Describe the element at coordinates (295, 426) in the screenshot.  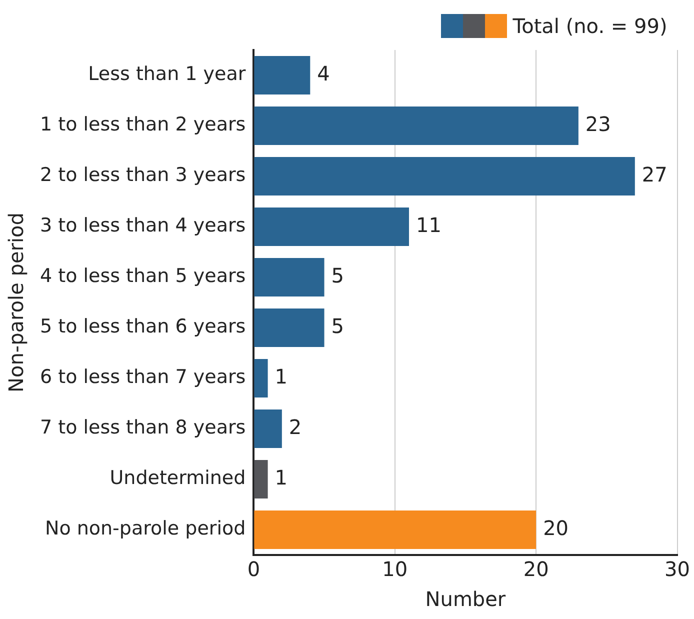
I see `data-label: 2` at that location.